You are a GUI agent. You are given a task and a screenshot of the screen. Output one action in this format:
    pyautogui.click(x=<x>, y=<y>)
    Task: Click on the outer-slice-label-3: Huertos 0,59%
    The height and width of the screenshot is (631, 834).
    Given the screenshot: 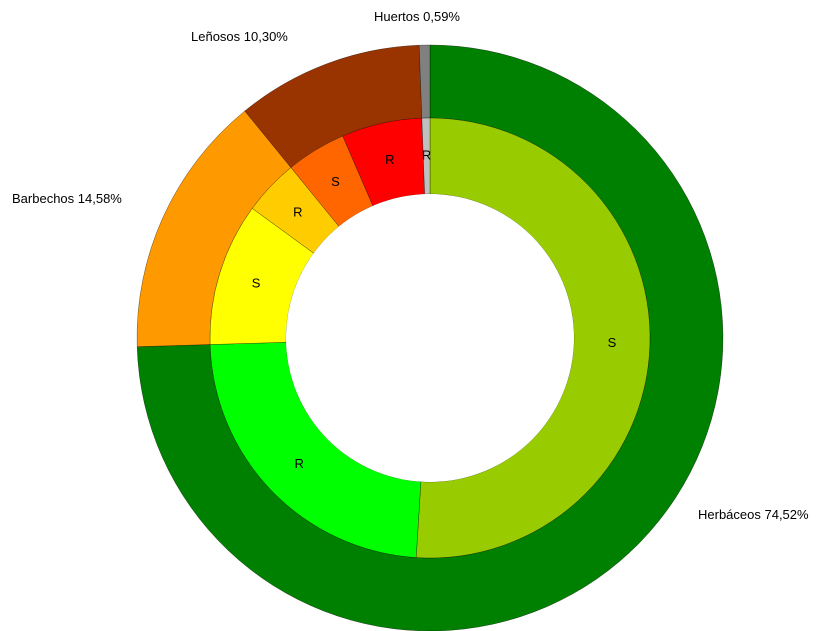 What is the action you would take?
    pyautogui.click(x=417, y=16)
    